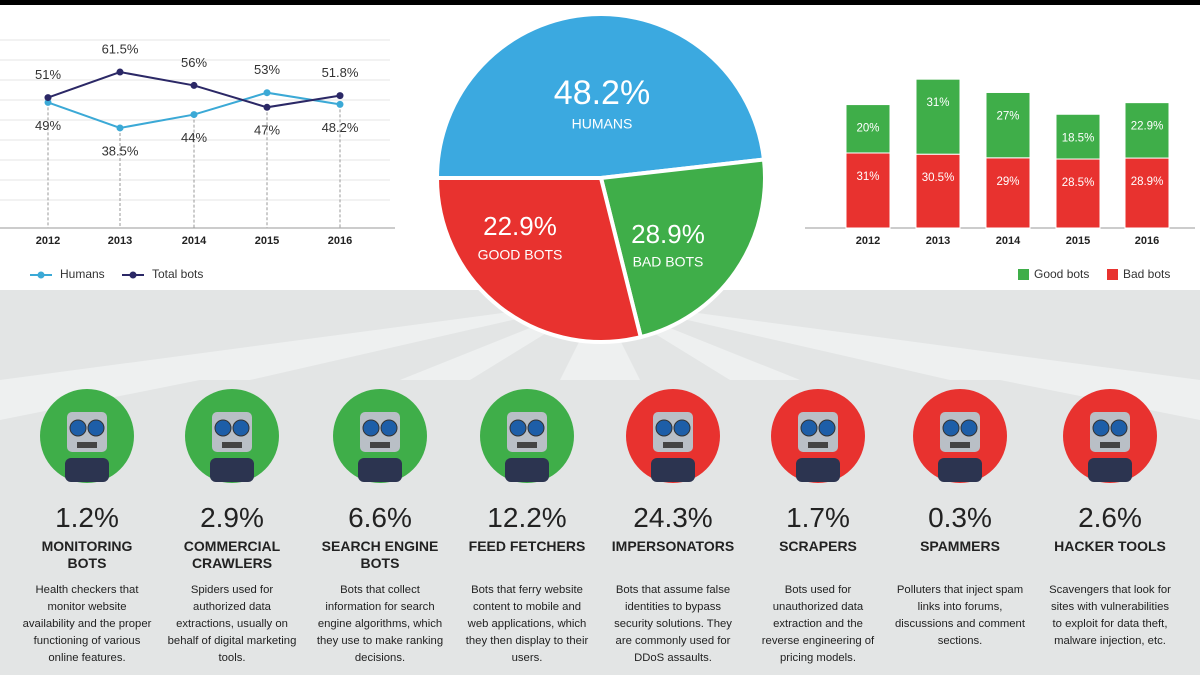 The width and height of the screenshot is (1200, 675). Describe the element at coordinates (1007, 182) in the screenshot. I see `bar-label: 29%` at that location.